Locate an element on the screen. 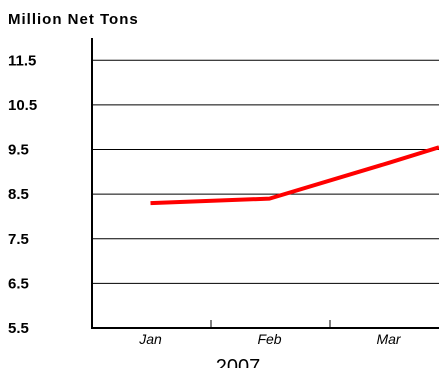  y-tick-label: 8.5 is located at coordinates (18, 194).